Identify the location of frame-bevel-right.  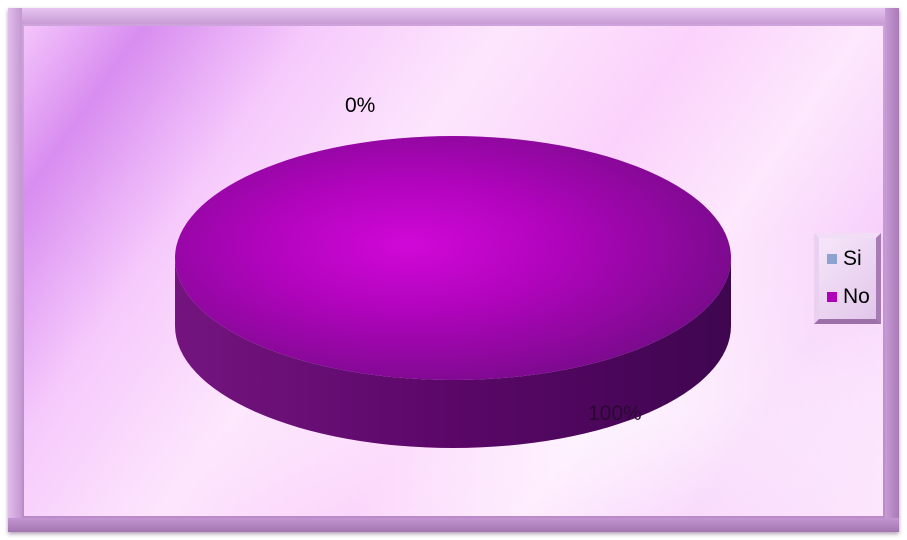
(892, 270).